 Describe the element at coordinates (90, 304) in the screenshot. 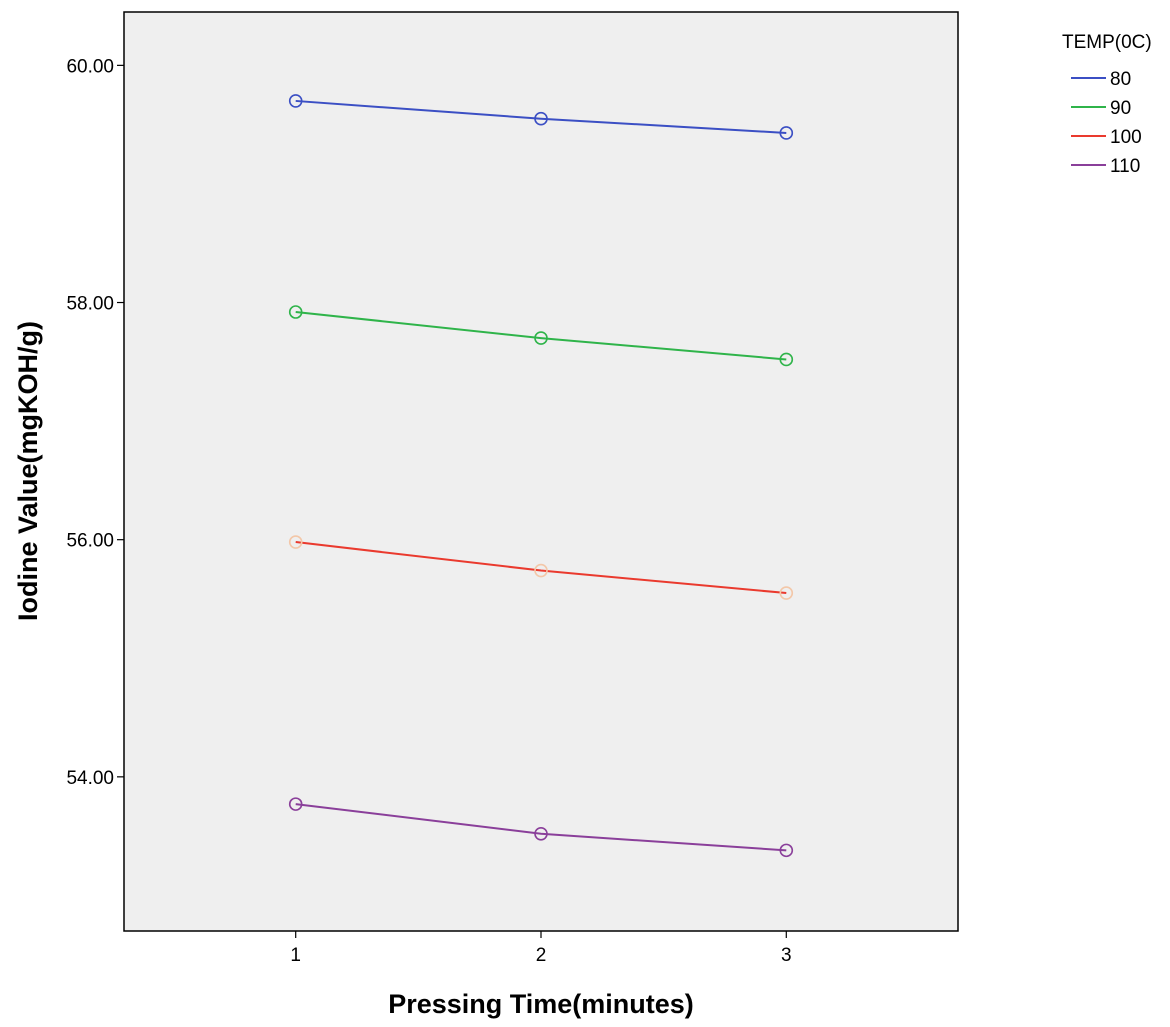

I see `y-tick-label: 58.00` at that location.